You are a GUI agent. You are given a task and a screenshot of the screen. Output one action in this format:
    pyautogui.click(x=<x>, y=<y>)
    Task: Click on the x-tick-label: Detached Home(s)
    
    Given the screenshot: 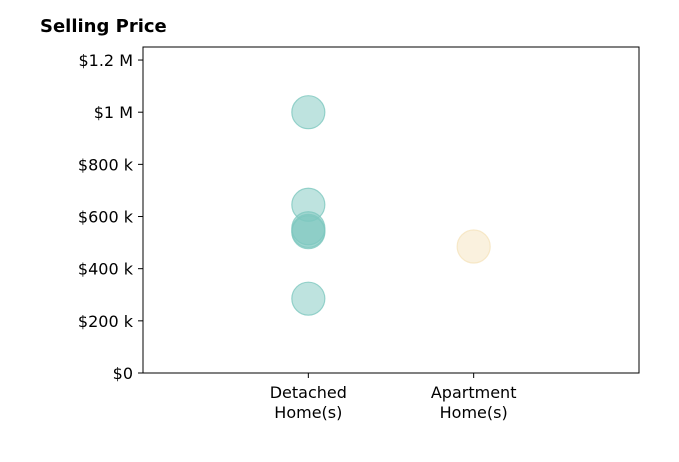 What is the action you would take?
    pyautogui.click(x=308, y=402)
    